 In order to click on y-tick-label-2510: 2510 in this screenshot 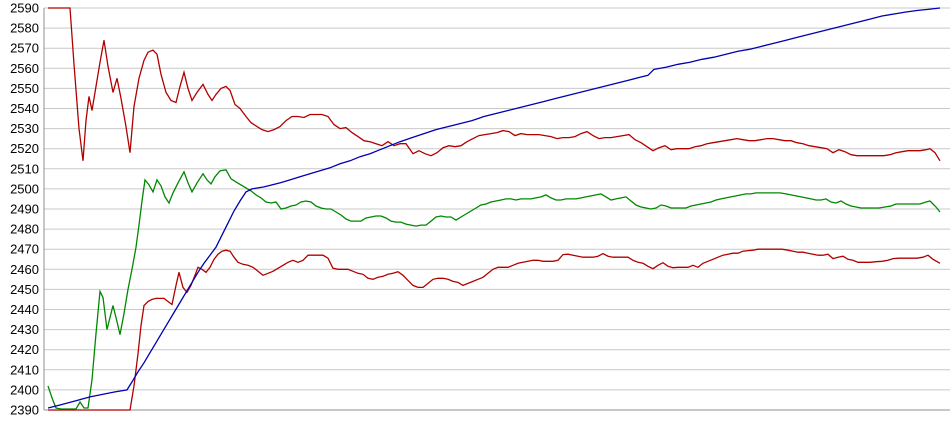, I will do `click(24, 168)`.